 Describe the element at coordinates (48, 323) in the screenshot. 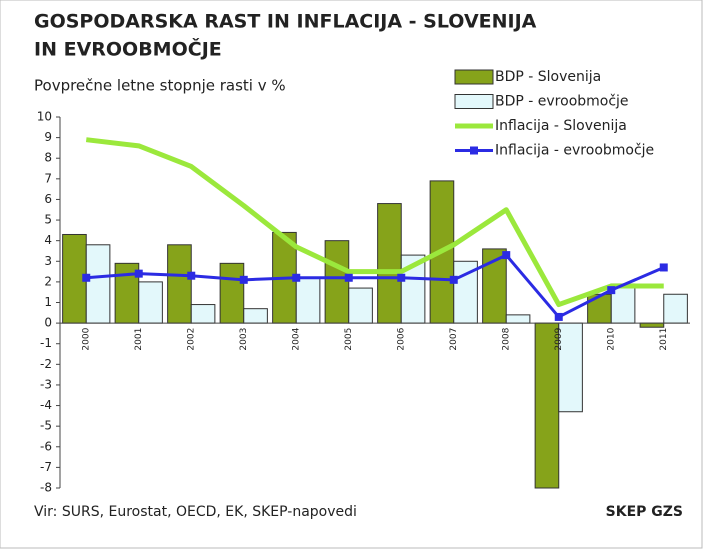

I see `y-tick-label: 0` at that location.